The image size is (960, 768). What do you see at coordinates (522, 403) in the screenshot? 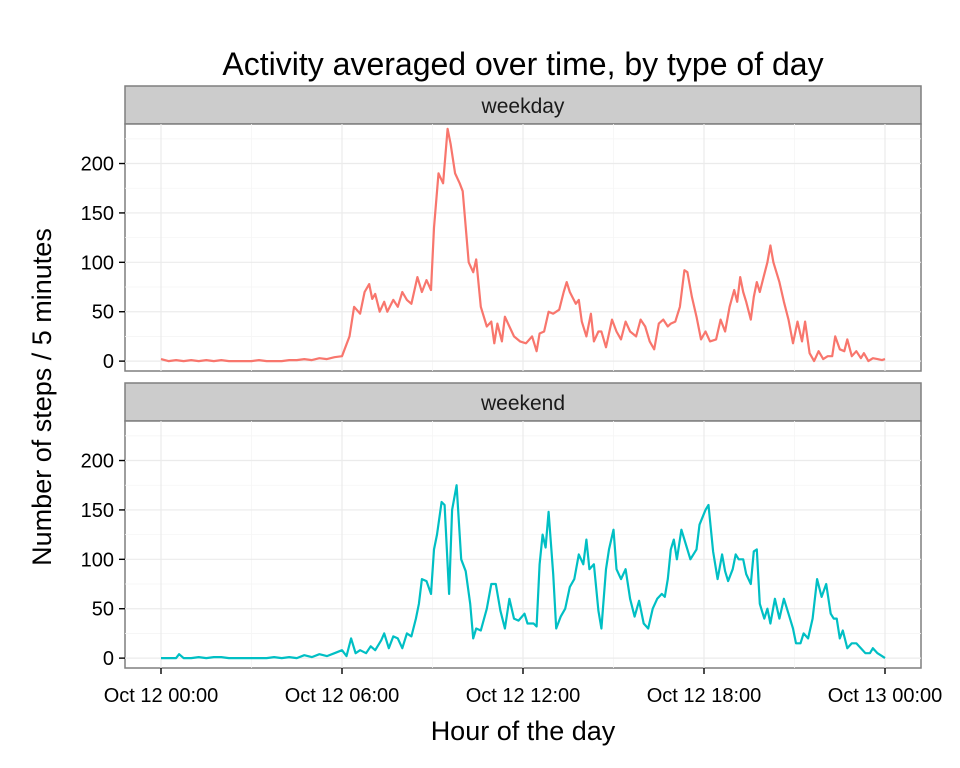
I see `strip-label-weekend: weekend` at bounding box center [522, 403].